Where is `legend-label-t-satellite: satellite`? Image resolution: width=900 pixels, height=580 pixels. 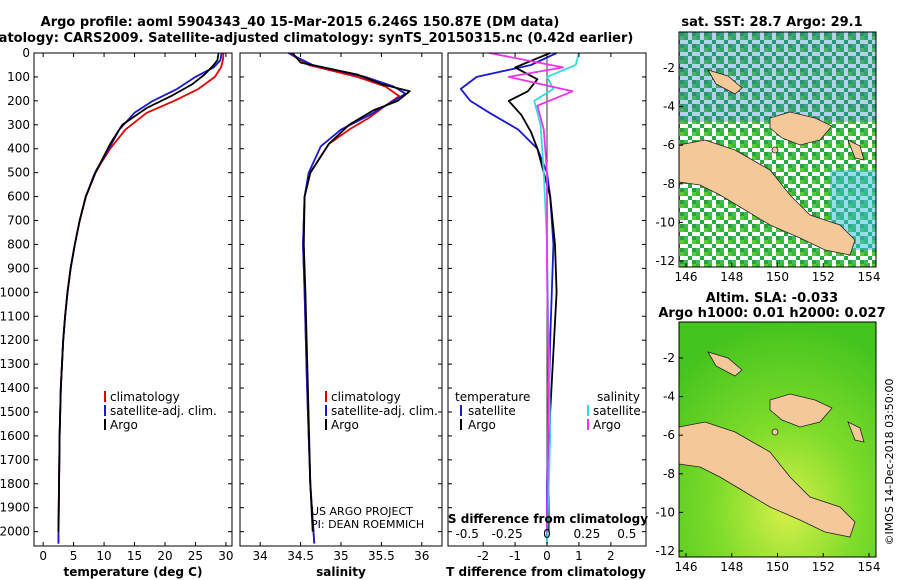
legend-label-t-satellite: satellite is located at coordinates (492, 411).